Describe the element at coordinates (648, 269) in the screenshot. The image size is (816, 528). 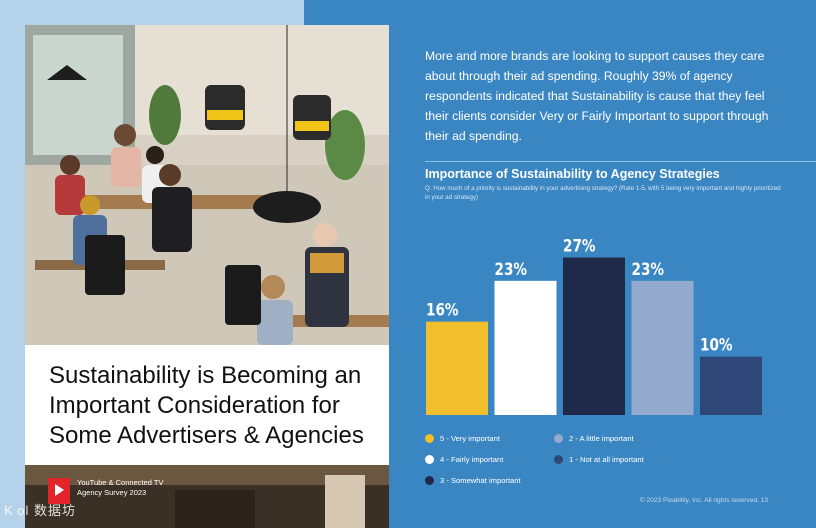
I see `bar-value-label-2: 23%` at that location.